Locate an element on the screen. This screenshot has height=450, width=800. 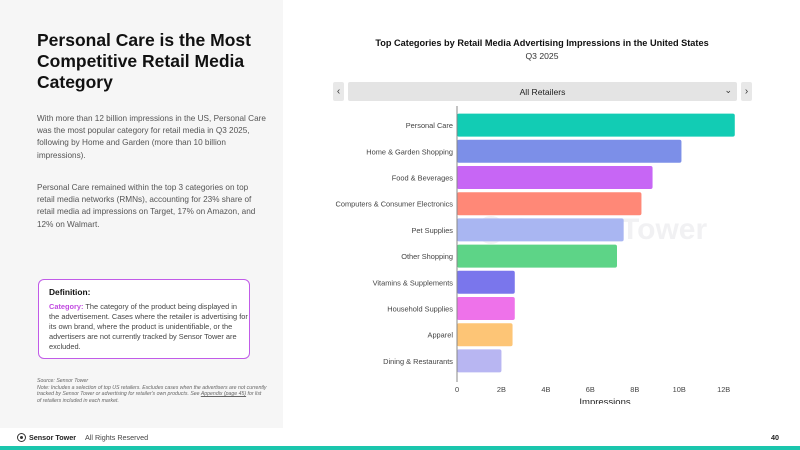
category-label: Pet Supplies is located at coordinates (433, 230).